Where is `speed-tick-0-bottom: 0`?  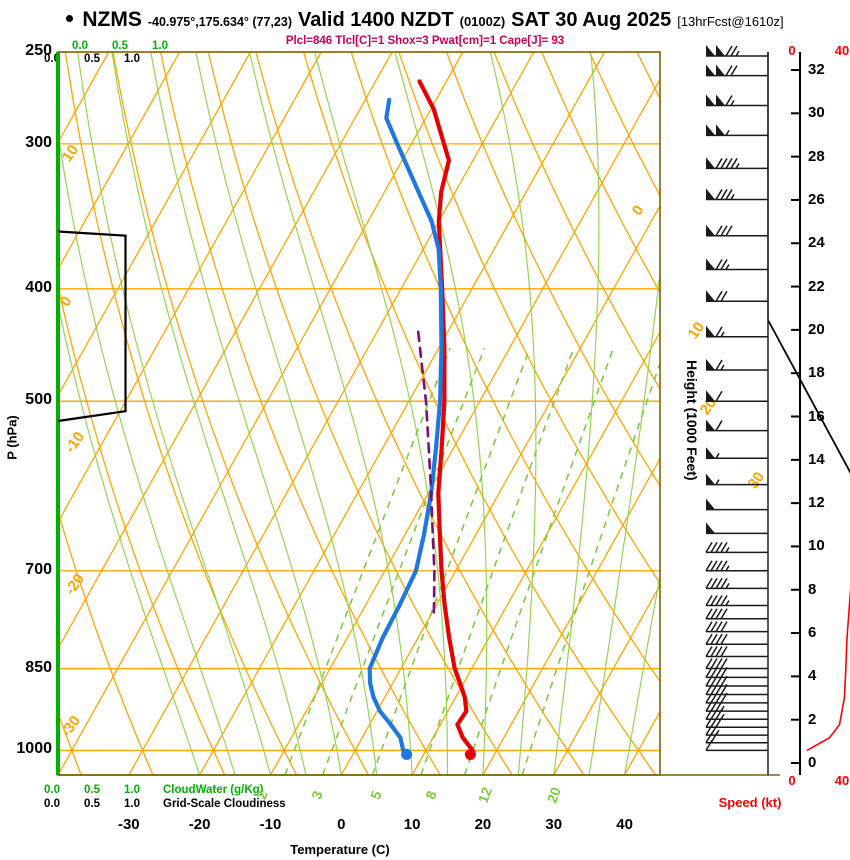
speed-tick-0-bottom: 0 is located at coordinates (792, 780).